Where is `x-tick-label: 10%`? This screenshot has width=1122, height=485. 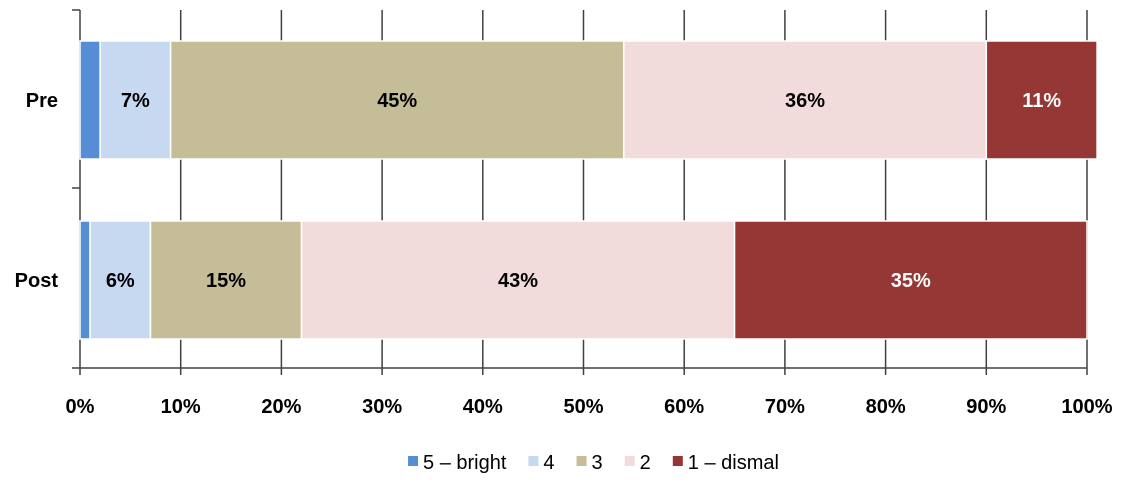
x-tick-label: 10% is located at coordinates (181, 407).